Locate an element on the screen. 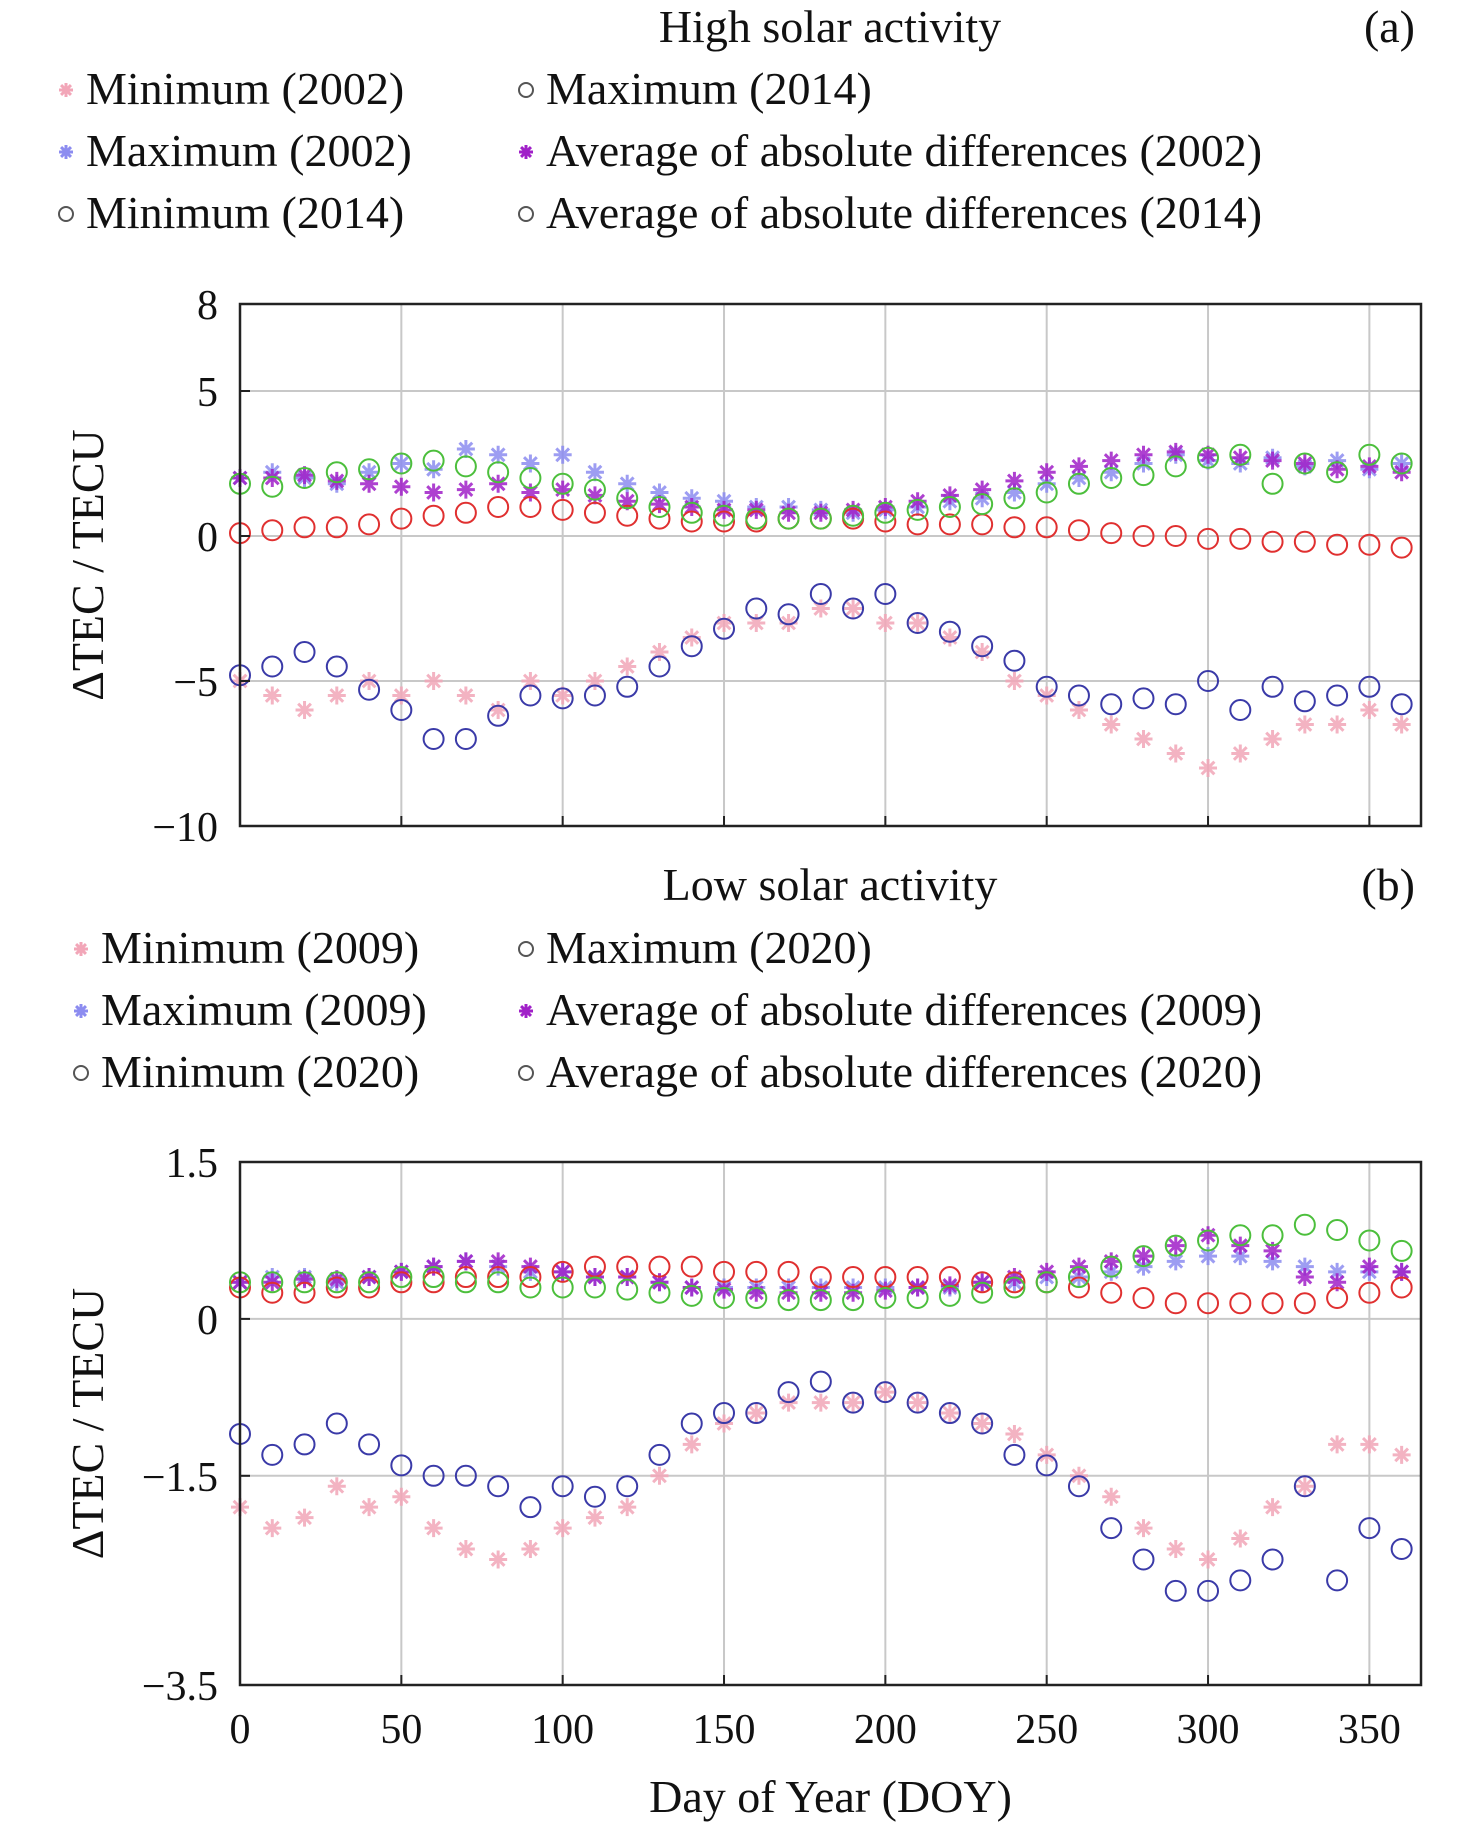  legend-entry: Maximum (2014) is located at coordinates (695, 88).